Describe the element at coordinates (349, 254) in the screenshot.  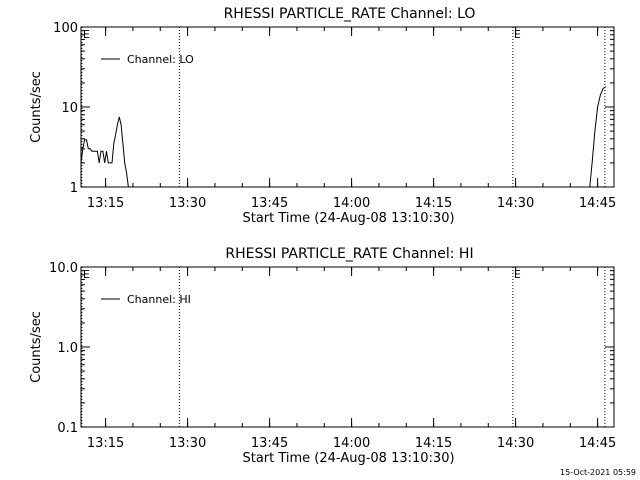
I see `chart-title: RHESSI PARTICLE_RATE Channel: HI` at that location.